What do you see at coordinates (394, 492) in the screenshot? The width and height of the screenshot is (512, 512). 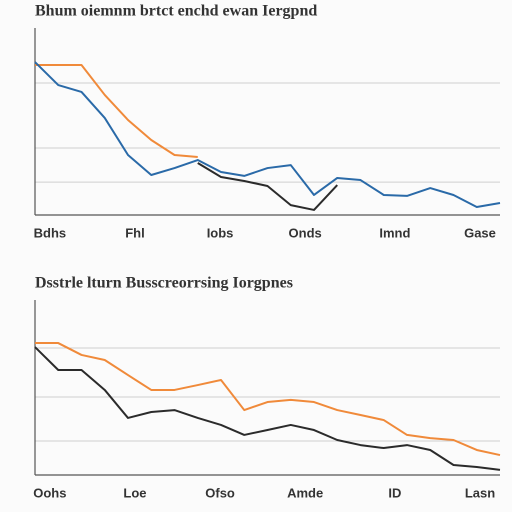 I see `x-tick-label: ID` at bounding box center [394, 492].